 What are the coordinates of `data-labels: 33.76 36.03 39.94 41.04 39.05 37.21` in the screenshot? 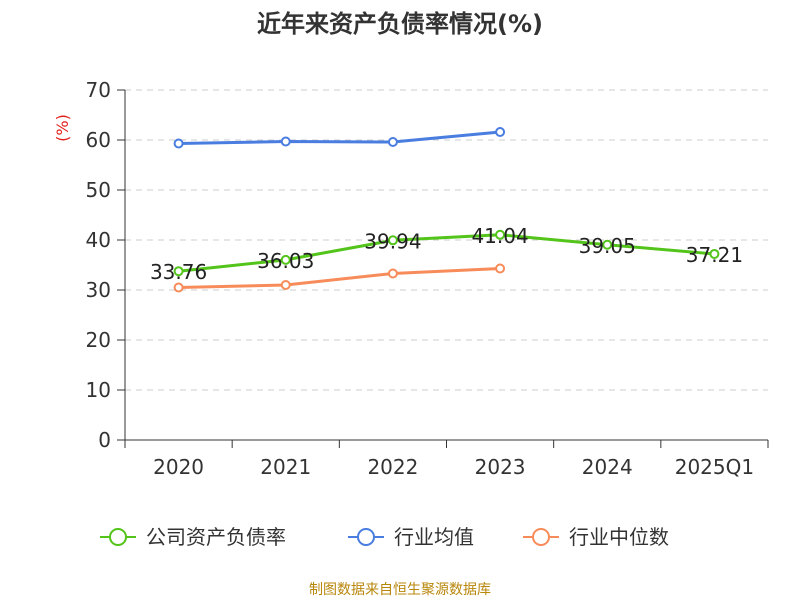 It's located at (446, 254).